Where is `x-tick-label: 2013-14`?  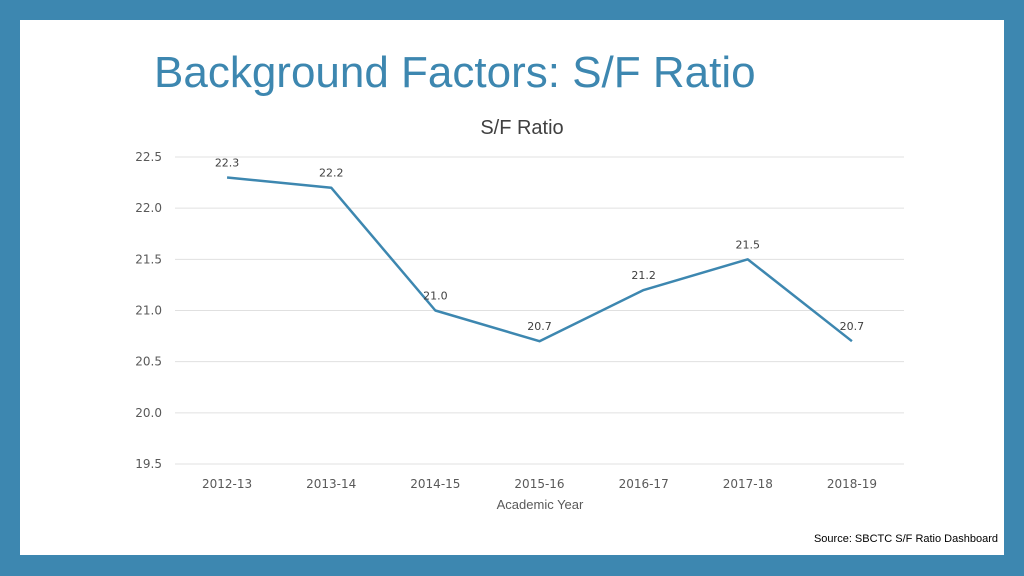 x-tick-label: 2013-14 is located at coordinates (331, 484).